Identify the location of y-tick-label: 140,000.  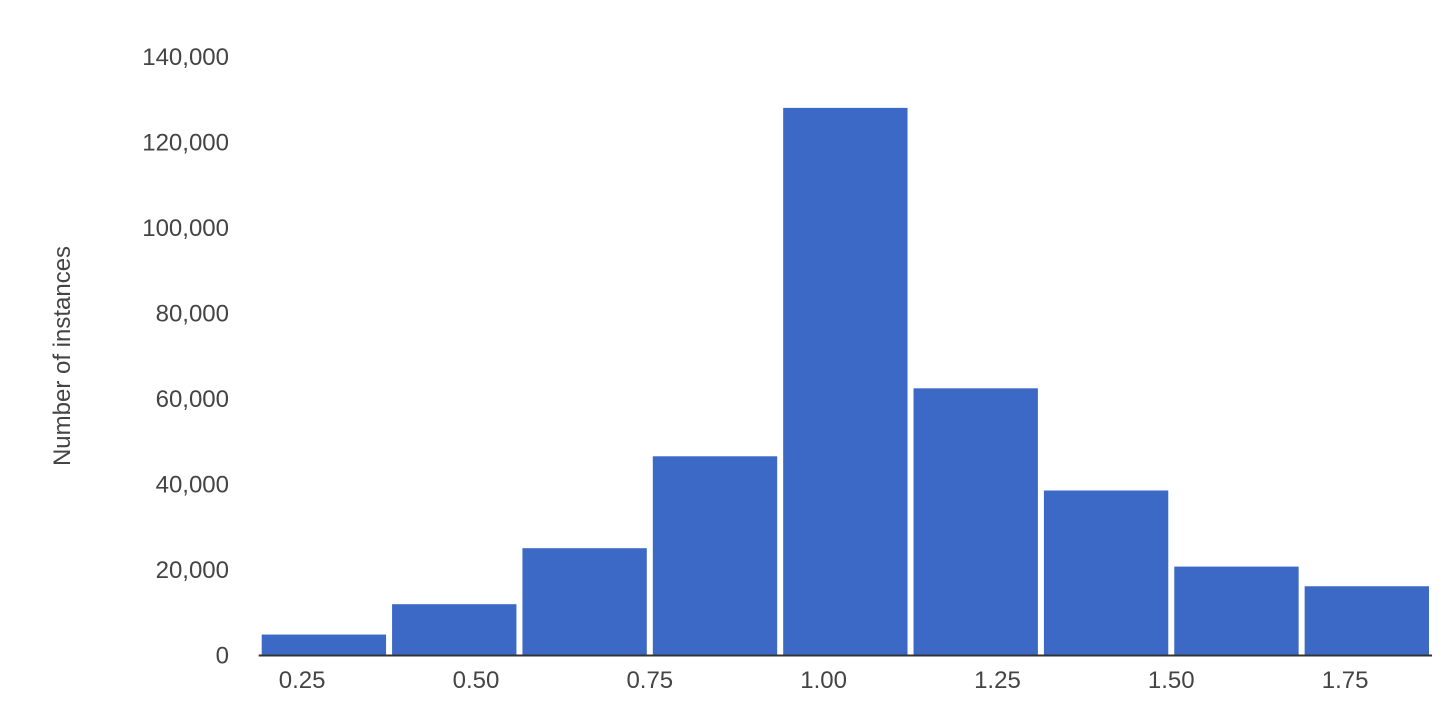
(185, 57).